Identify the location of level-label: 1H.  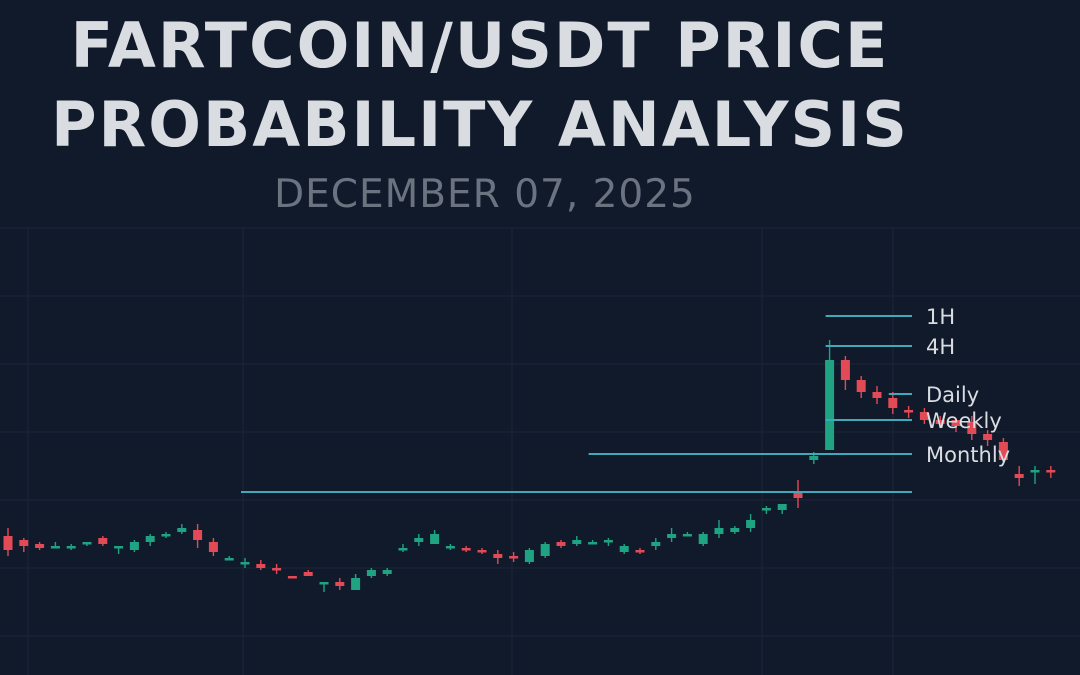
(940, 317).